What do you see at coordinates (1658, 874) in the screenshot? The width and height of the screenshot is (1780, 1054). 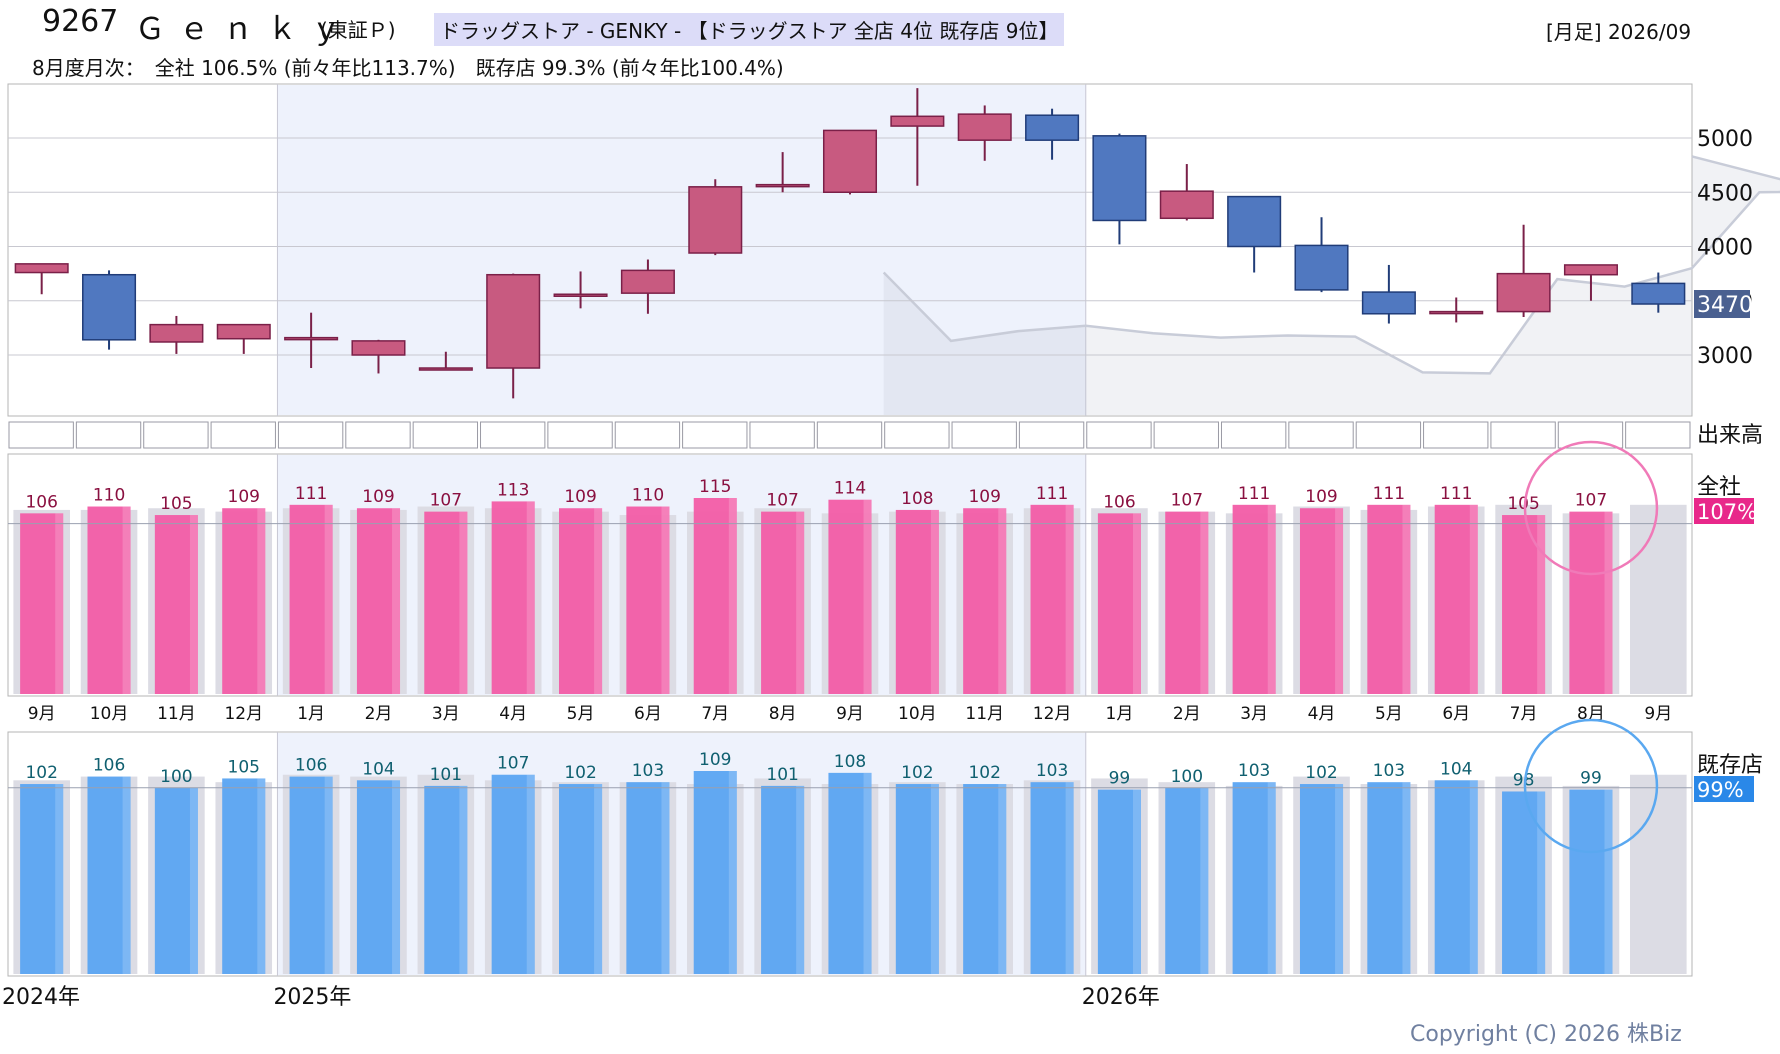 I see `existing-prev-year-bar` at bounding box center [1658, 874].